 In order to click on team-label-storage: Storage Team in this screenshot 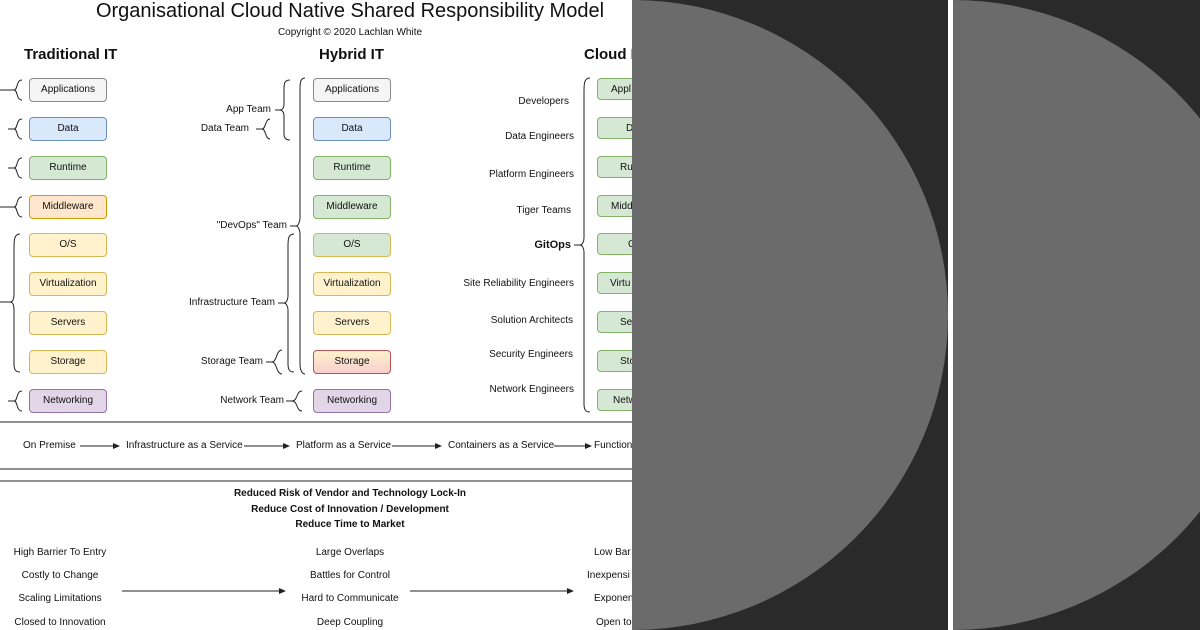, I will do `click(231, 361)`.